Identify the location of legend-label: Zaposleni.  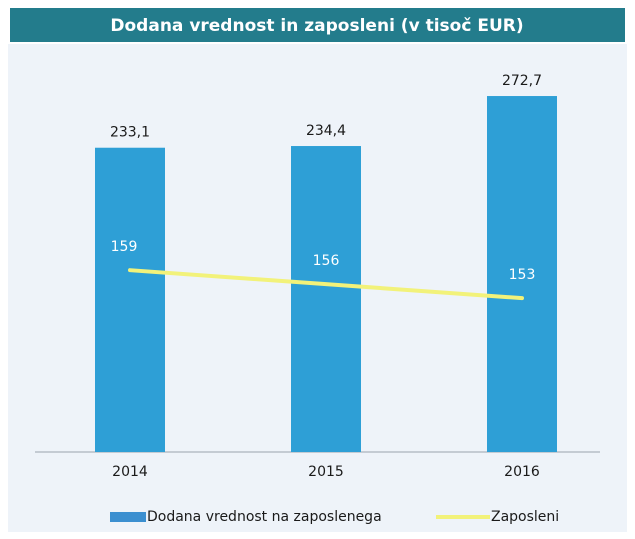
(525, 517).